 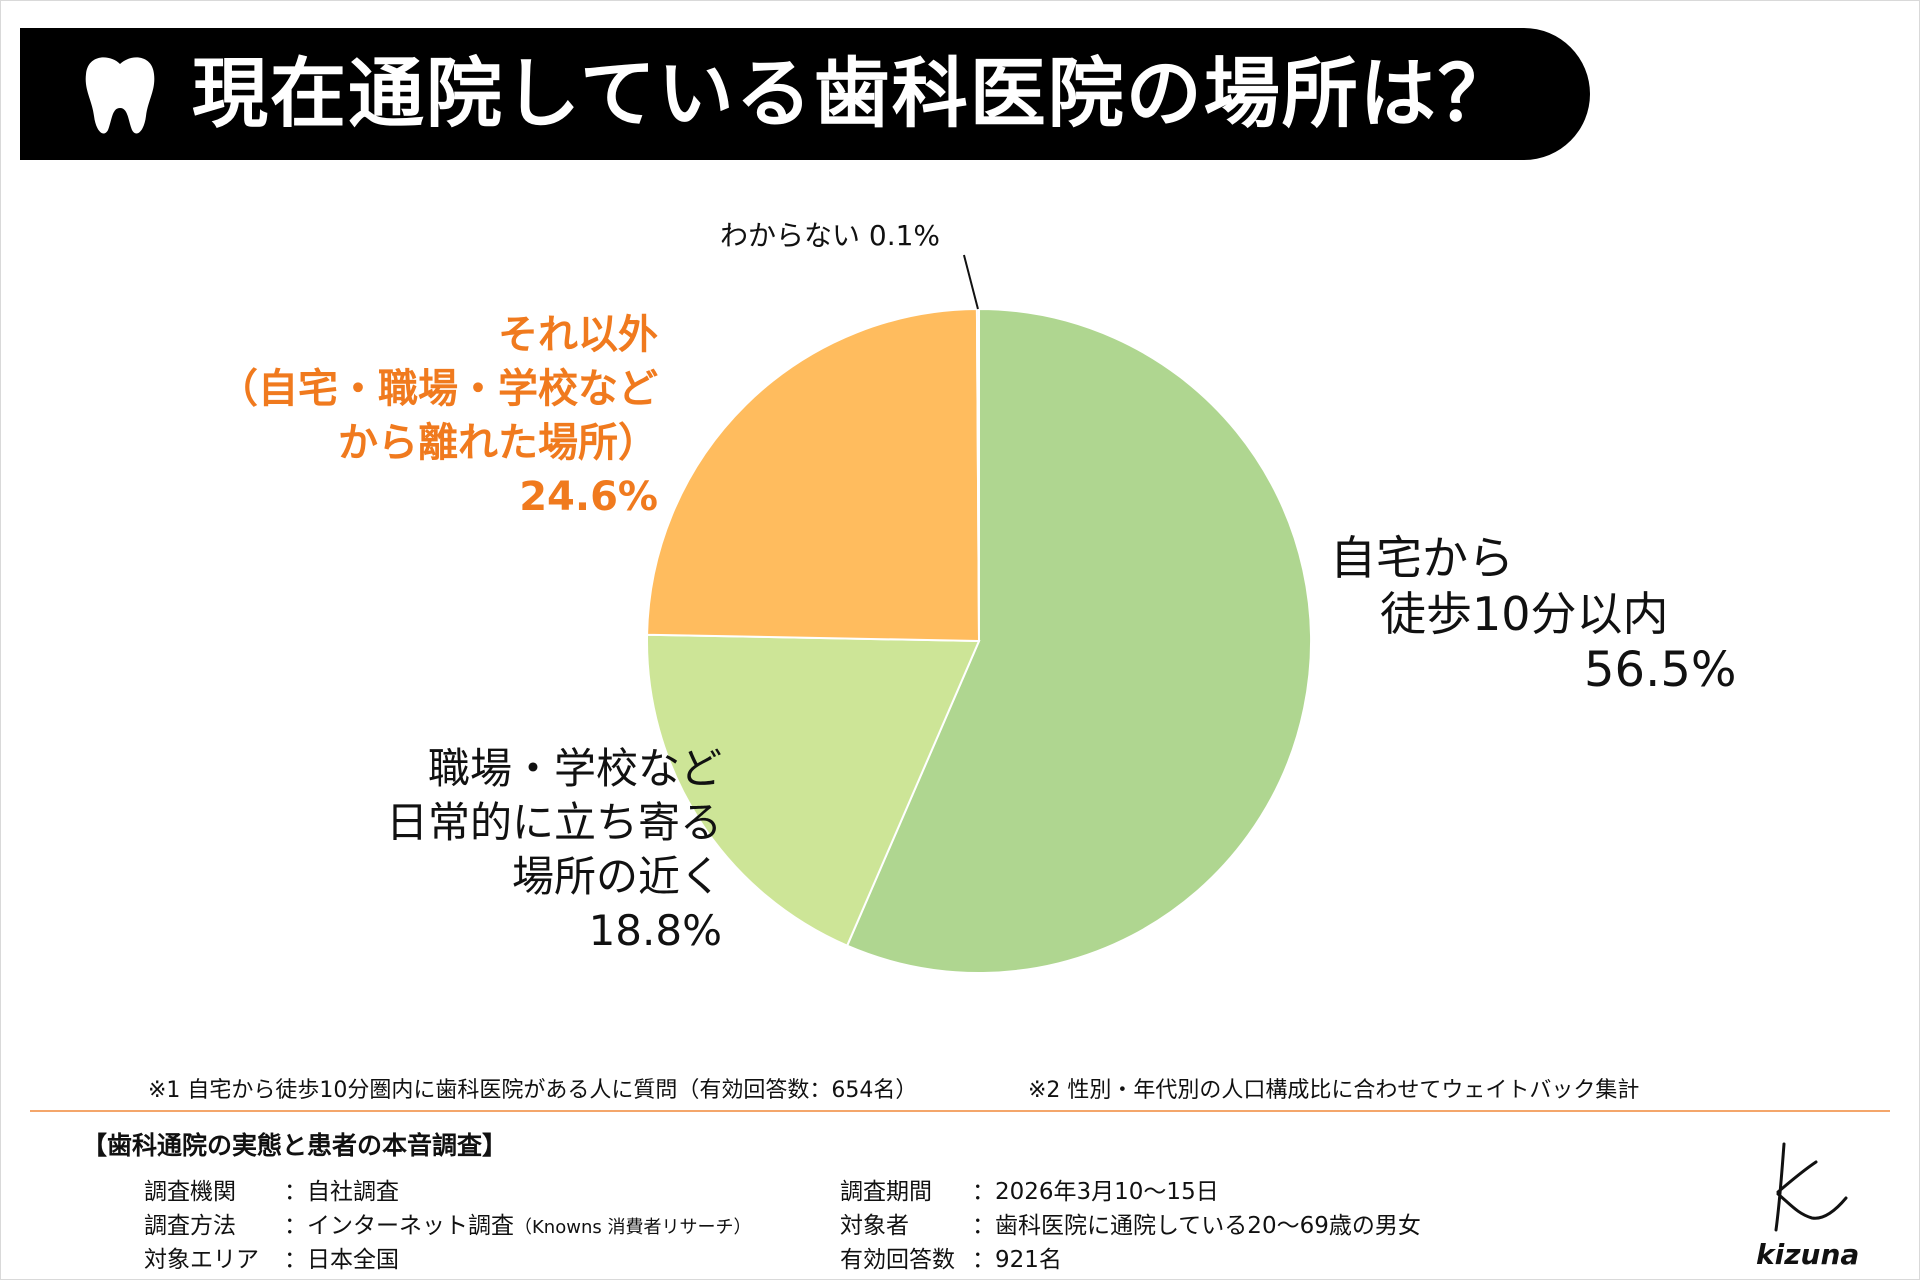 I want to click on survey-title: 【歯科通院の実態と患者の本音調査】, so click(x=295, y=1145).